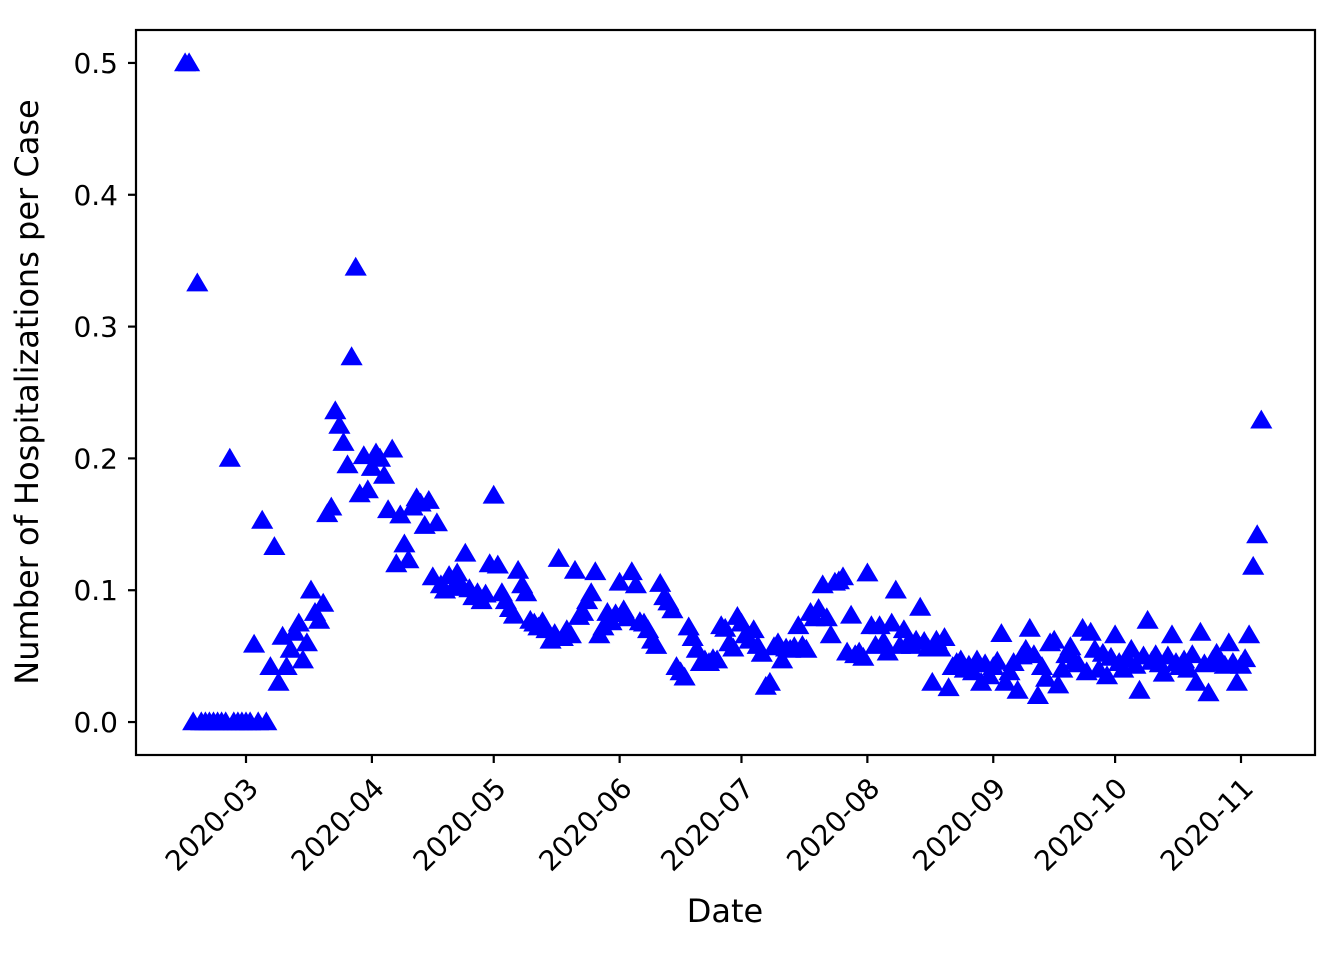 This screenshot has width=1344, height=964. Describe the element at coordinates (104, 393) in the screenshot. I see `y-axis-ticks-group: 0.0 0.1 0.2 0.3 0.4 0.5` at that location.